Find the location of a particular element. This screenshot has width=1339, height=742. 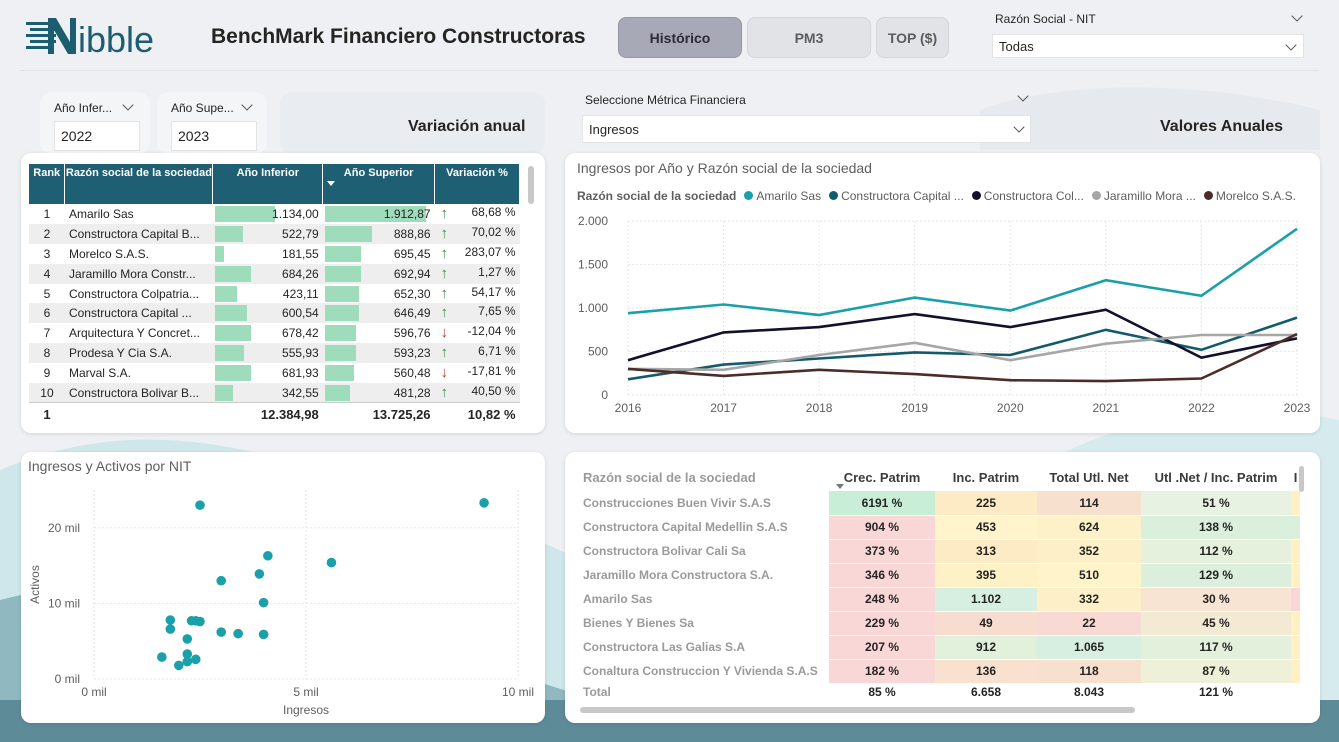

matrix-header-razon: Razón social de la sociedad is located at coordinates (669, 477).